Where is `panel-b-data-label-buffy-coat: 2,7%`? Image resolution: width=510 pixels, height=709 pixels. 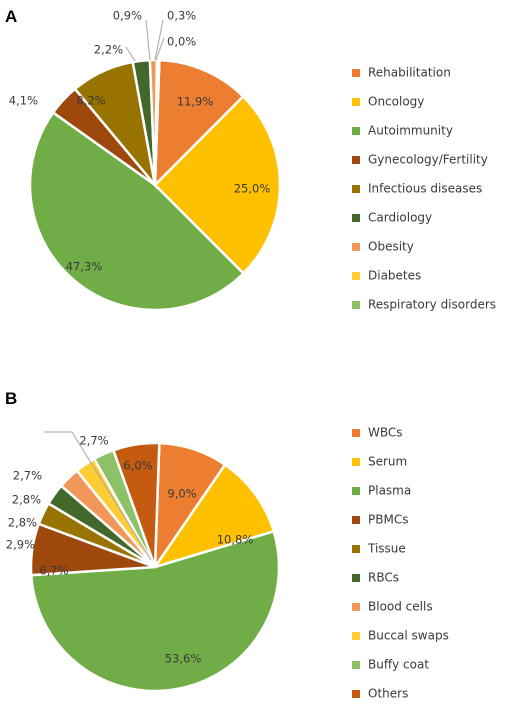 panel-b-data-label-buffy-coat: 2,7% is located at coordinates (93, 441).